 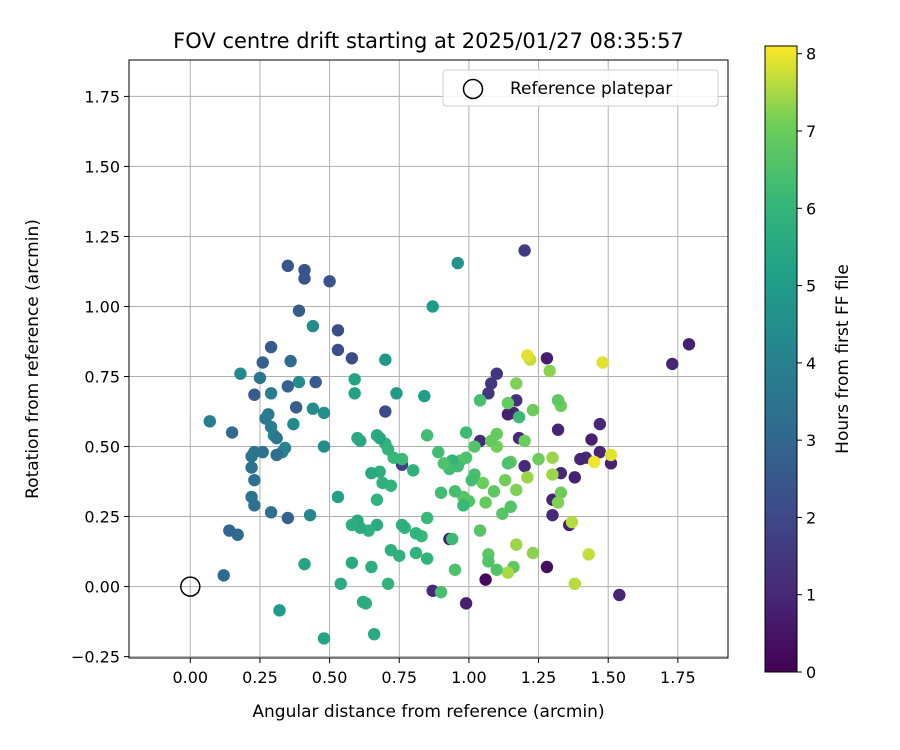 I want to click on y-tick-label: 1.50, so click(x=102, y=166).